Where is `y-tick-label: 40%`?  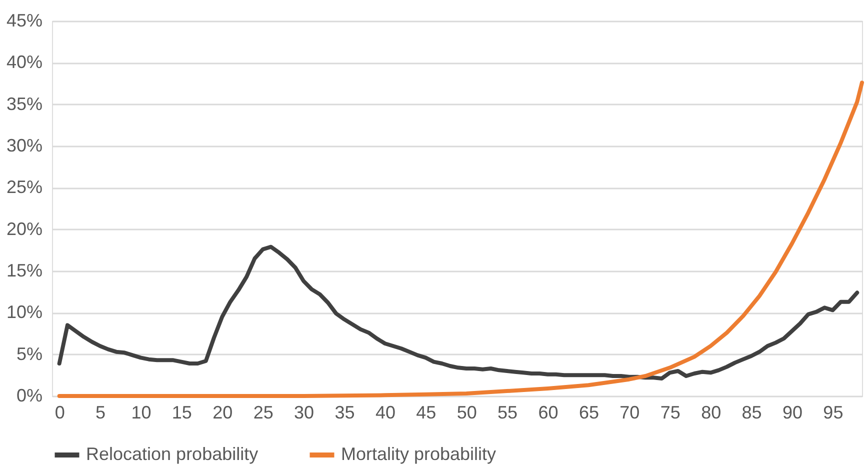 y-tick-label: 40% is located at coordinates (24, 62).